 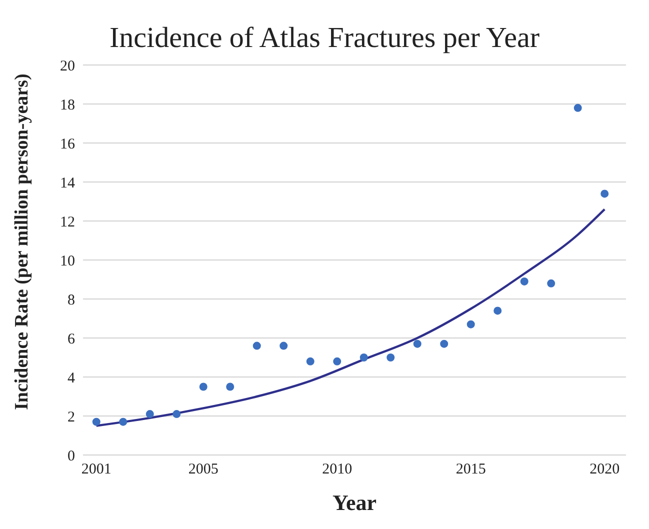 I want to click on y-tick-label: 4, so click(x=72, y=378).